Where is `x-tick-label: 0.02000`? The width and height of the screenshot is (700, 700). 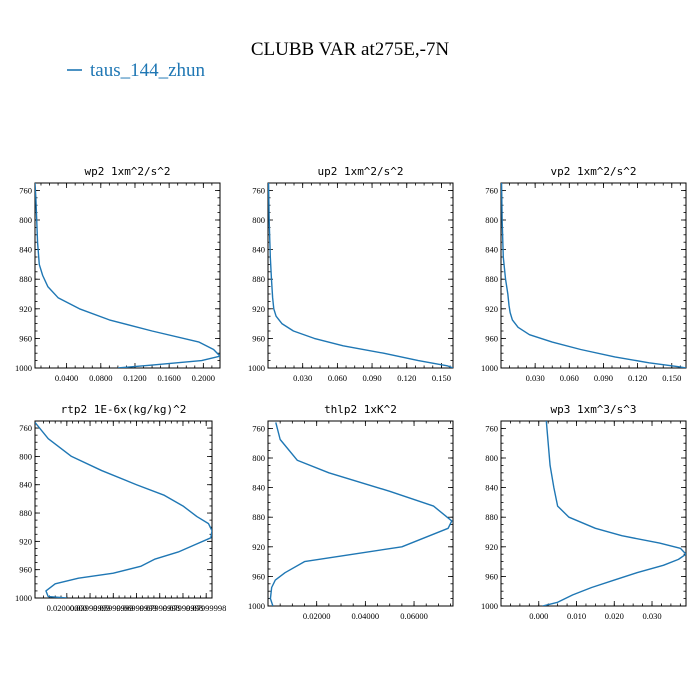
x-tick-label: 0.02000 is located at coordinates (317, 616).